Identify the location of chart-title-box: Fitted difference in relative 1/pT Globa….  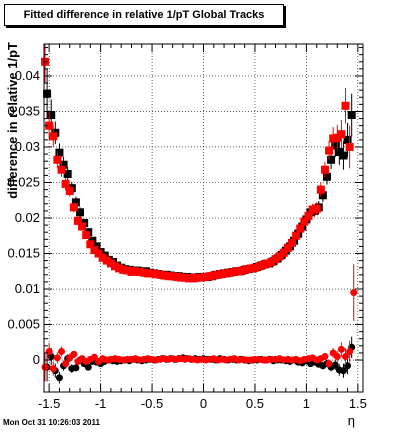
(144, 15).